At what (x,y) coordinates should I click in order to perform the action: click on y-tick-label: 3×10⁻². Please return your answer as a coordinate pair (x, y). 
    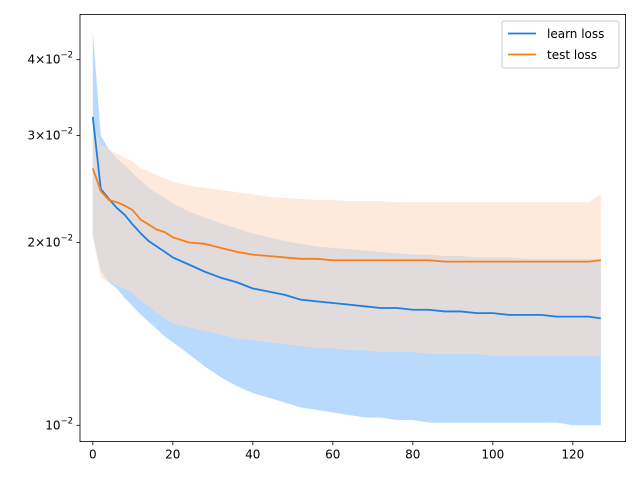
    Looking at the image, I should click on (51, 135).